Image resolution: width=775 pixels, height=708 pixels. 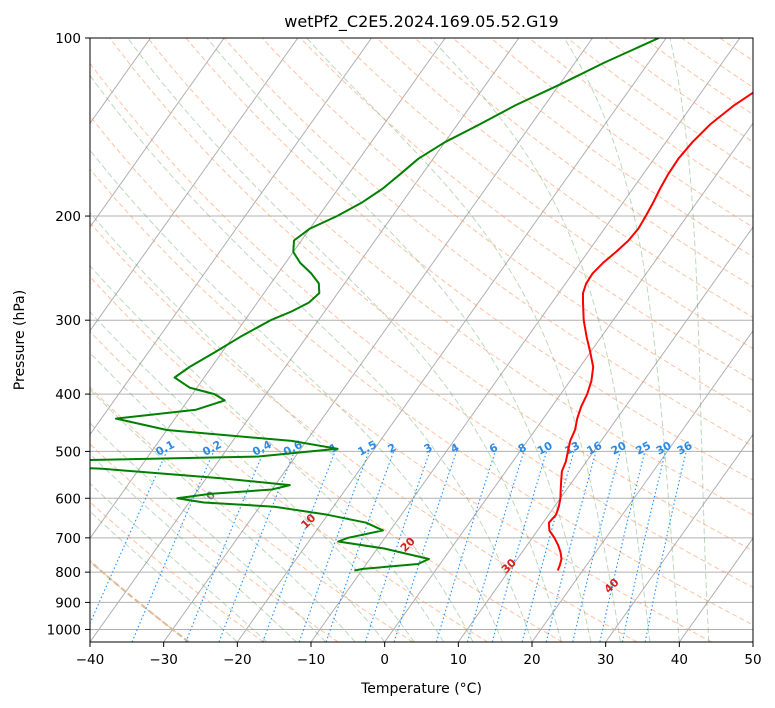 I want to click on y-axis-label: Pressure (hPa), so click(x=20, y=340).